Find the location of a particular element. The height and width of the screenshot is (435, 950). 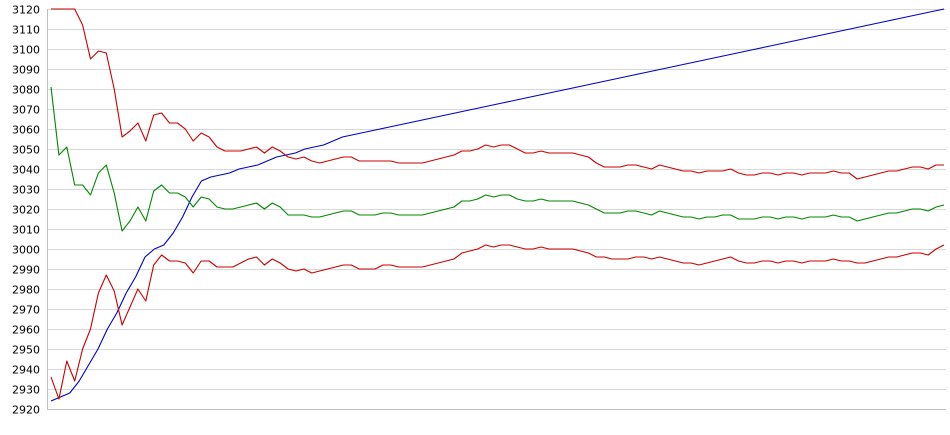

y-tick-label: 2980 is located at coordinates (26, 290).